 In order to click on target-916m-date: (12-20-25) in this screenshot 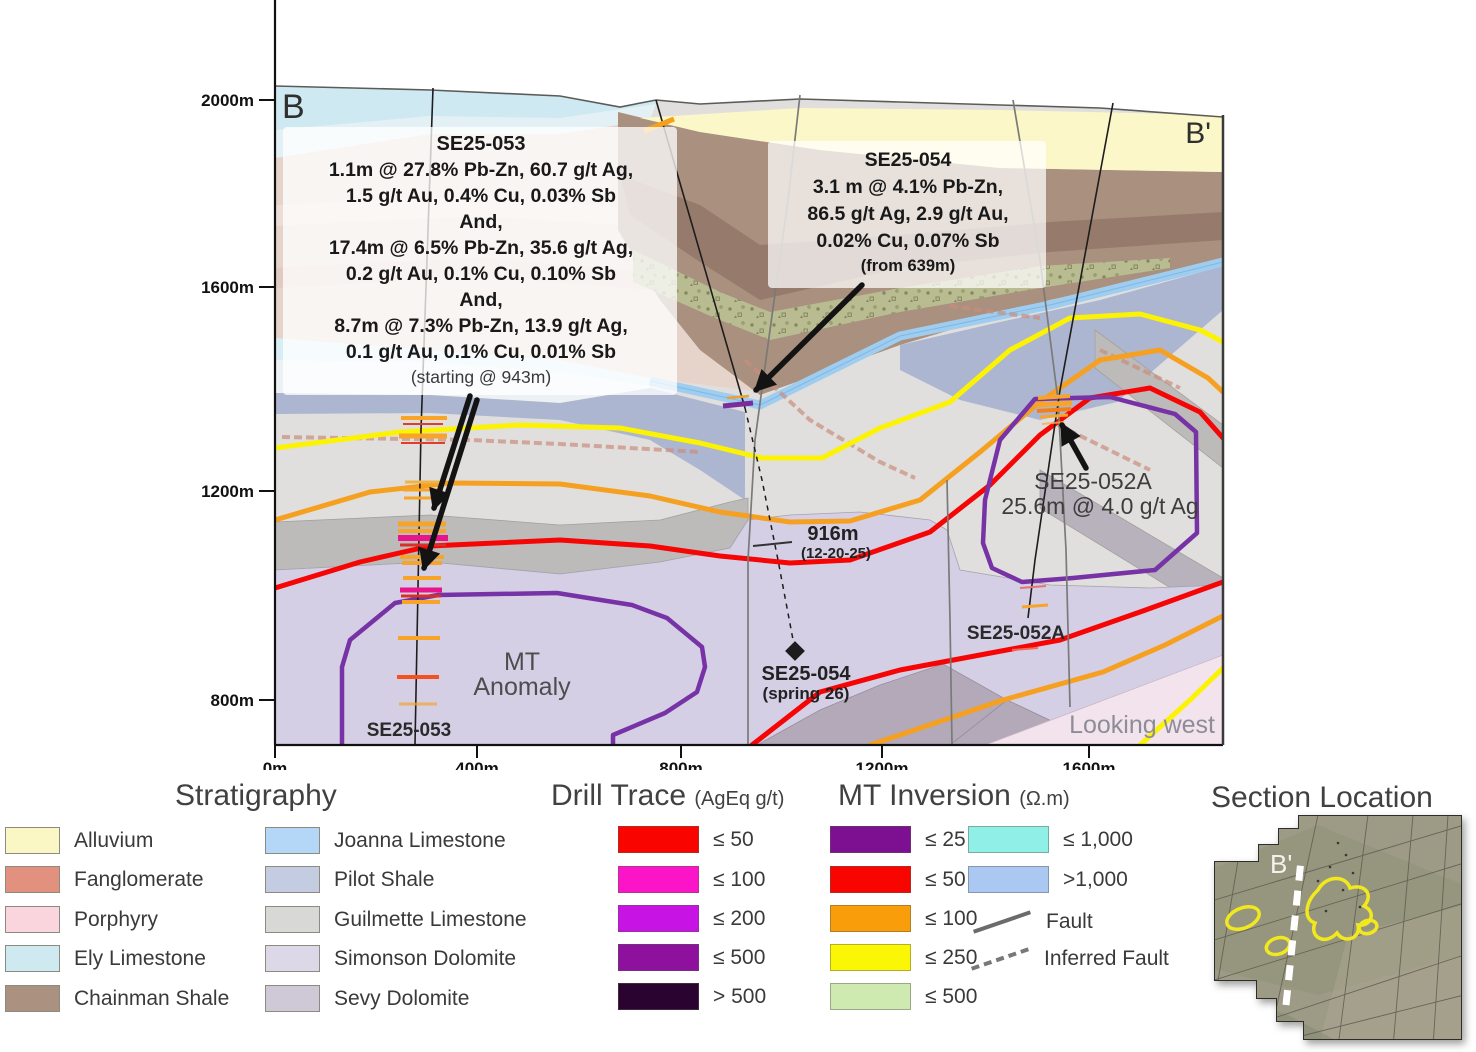, I will do `click(836, 553)`.